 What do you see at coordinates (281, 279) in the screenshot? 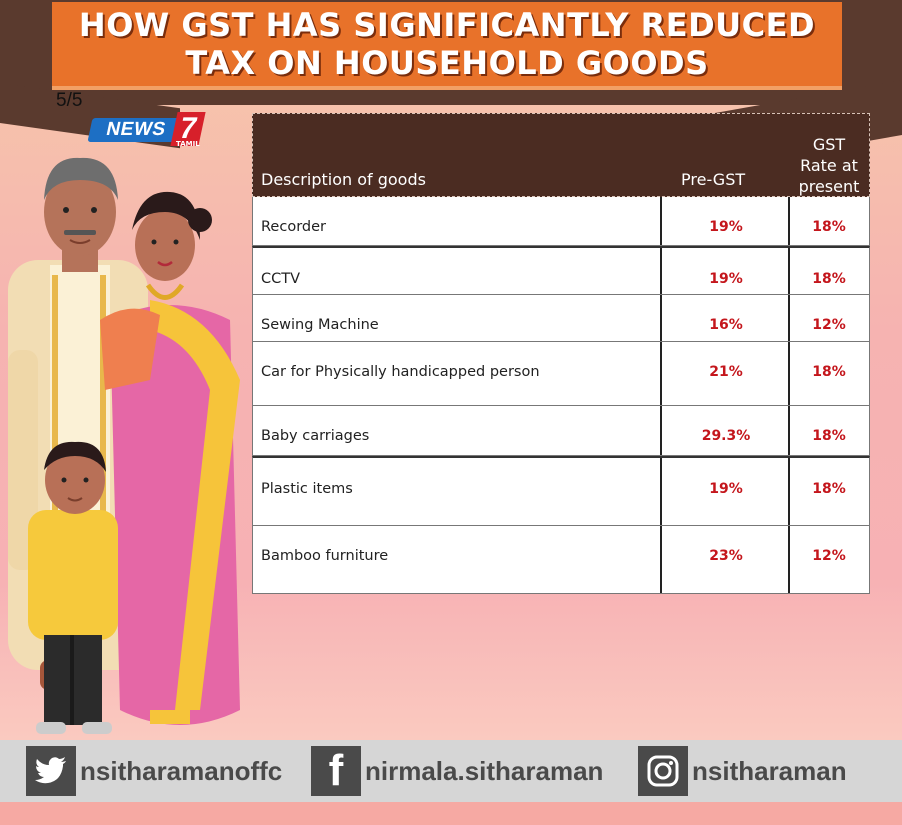
I see `cell-description: CCTV` at bounding box center [281, 279].